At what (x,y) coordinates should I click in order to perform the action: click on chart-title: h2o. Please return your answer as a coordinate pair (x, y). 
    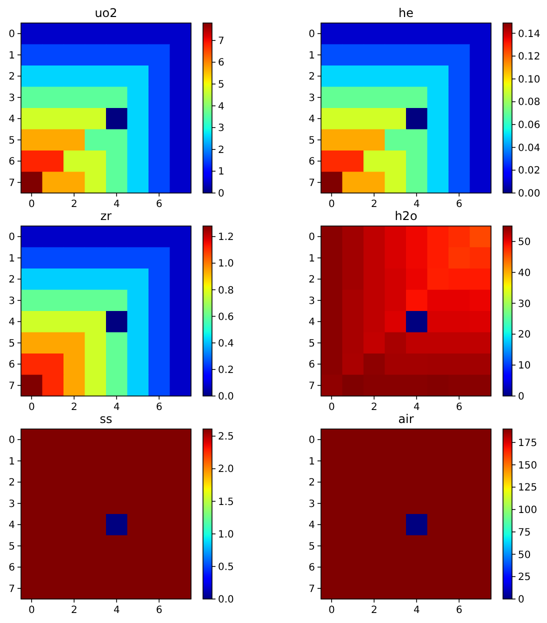
    Looking at the image, I should click on (406, 216).